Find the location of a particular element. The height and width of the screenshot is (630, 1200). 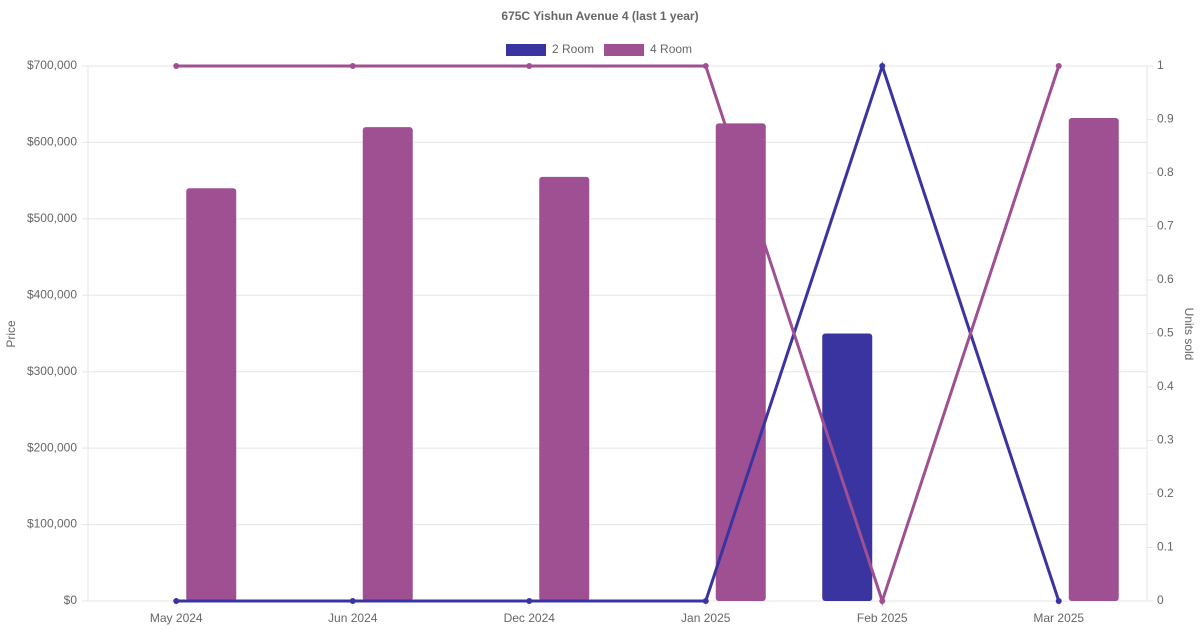

x-tick-label: Dec 2024 is located at coordinates (530, 618).